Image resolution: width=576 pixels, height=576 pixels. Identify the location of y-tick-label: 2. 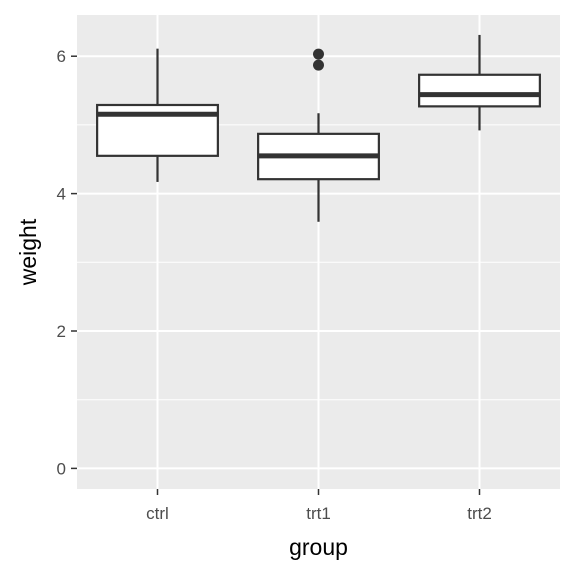
(61, 331).